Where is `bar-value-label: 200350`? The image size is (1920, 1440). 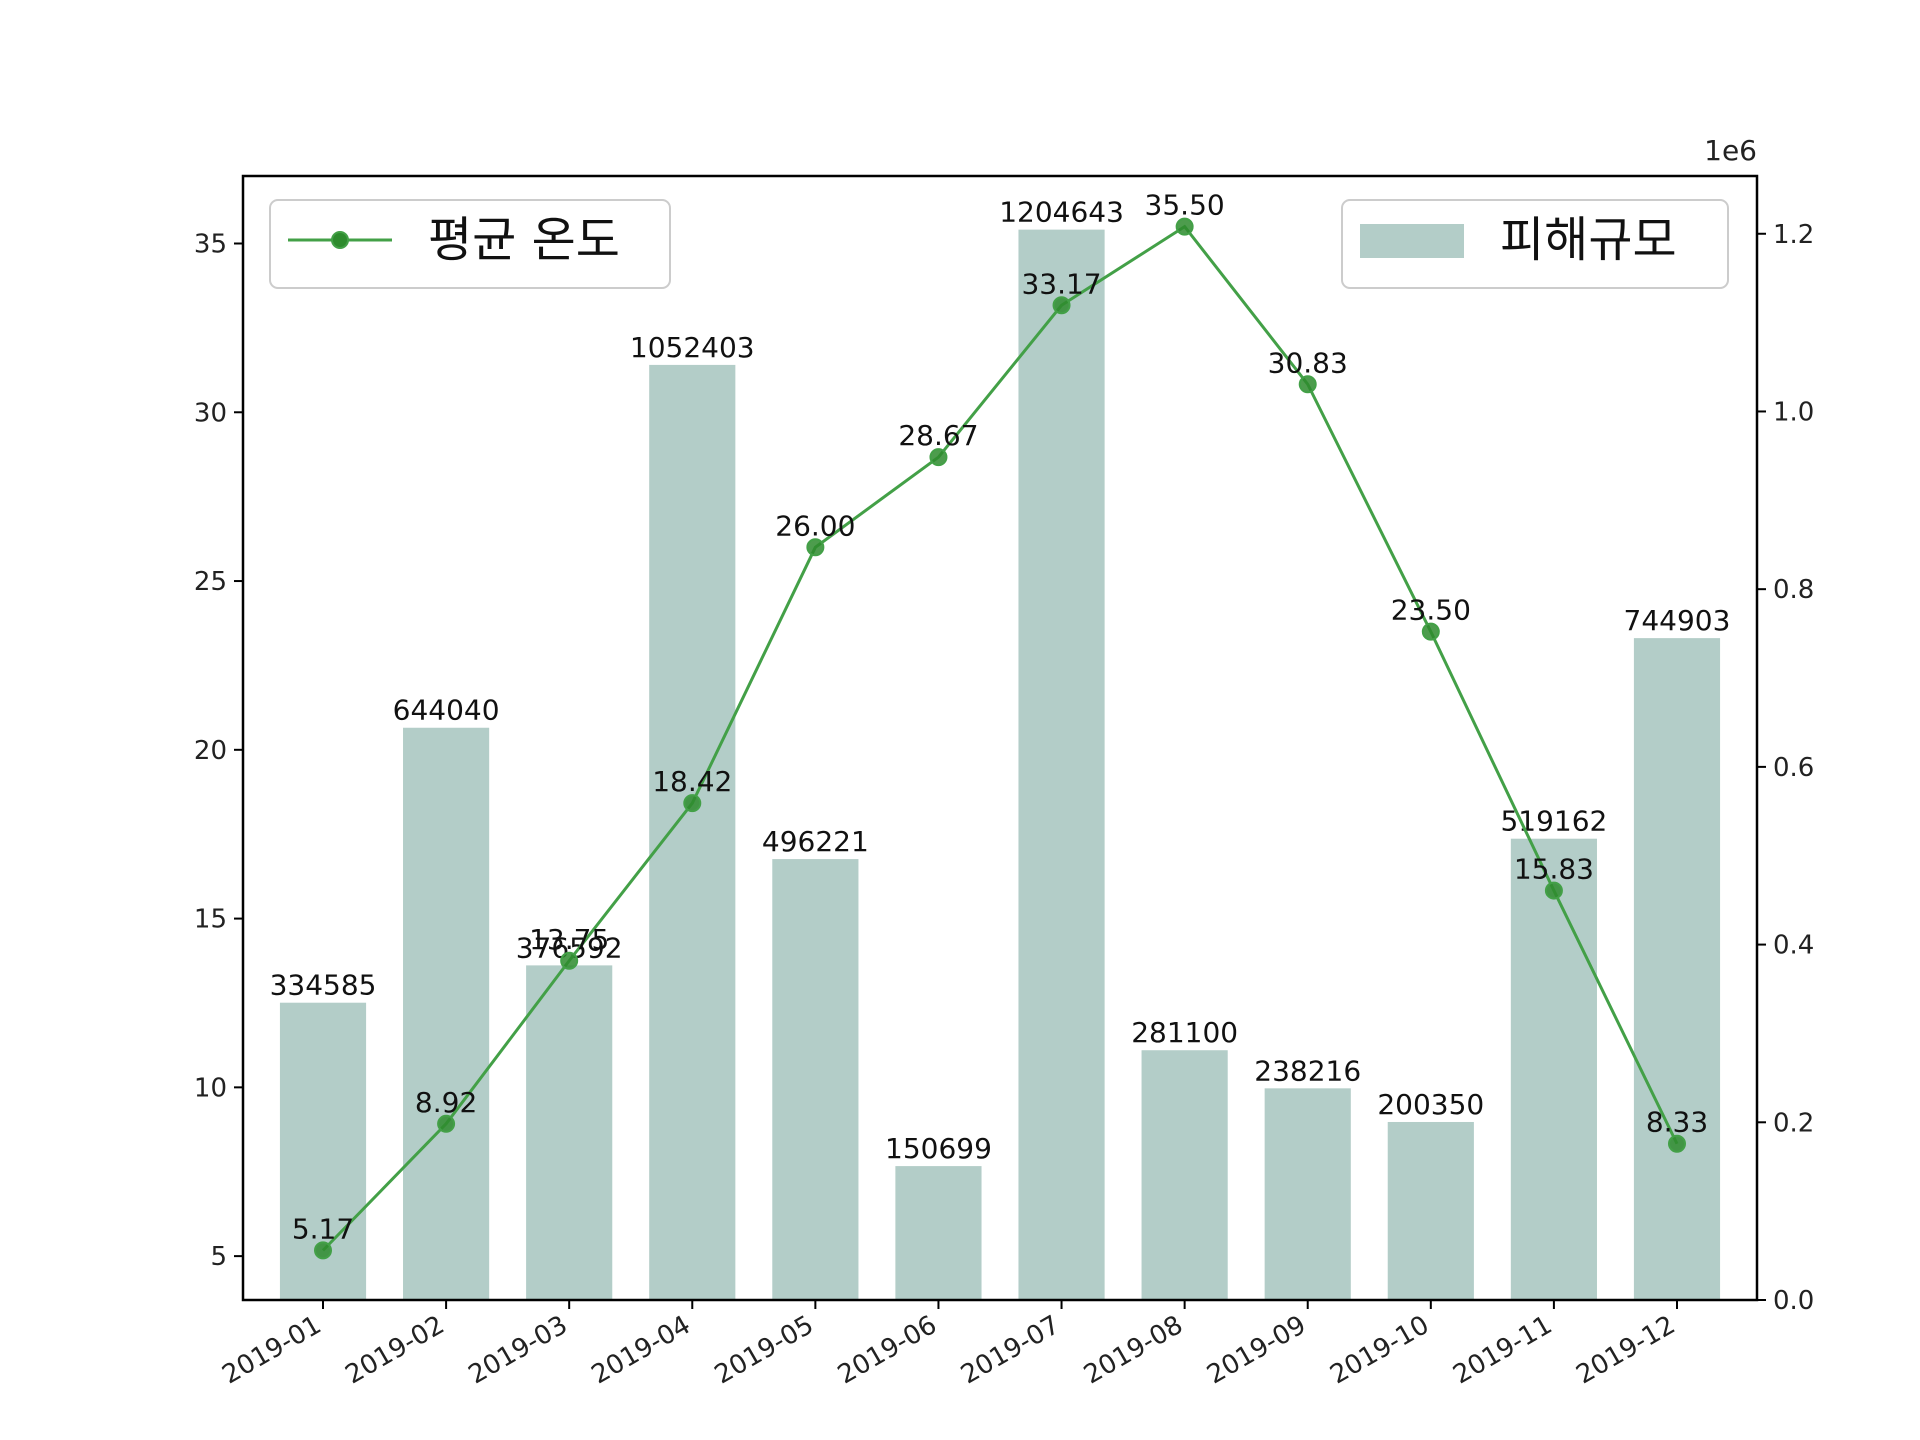 bar-value-label: 200350 is located at coordinates (1430, 1104).